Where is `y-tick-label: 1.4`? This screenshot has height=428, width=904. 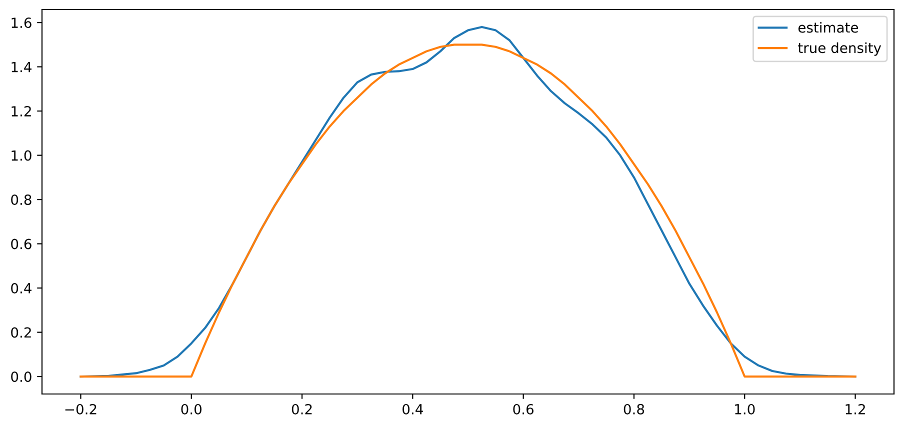 y-tick-label: 1.4 is located at coordinates (22, 67).